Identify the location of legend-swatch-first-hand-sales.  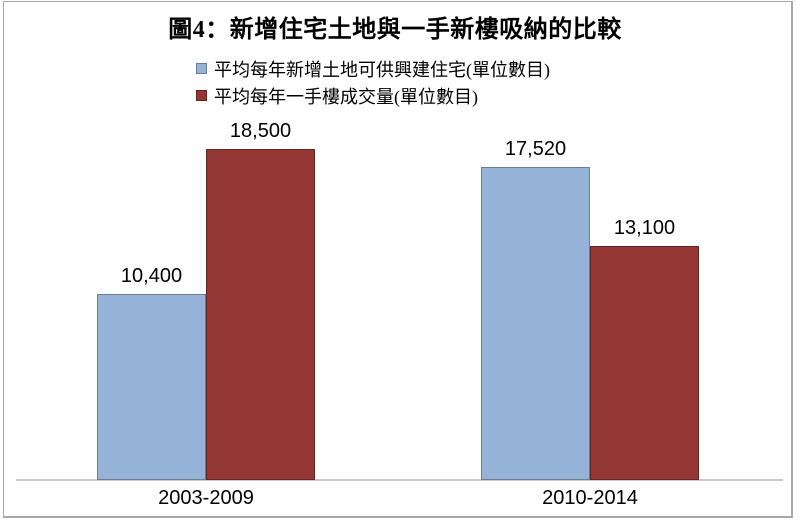
(201, 95).